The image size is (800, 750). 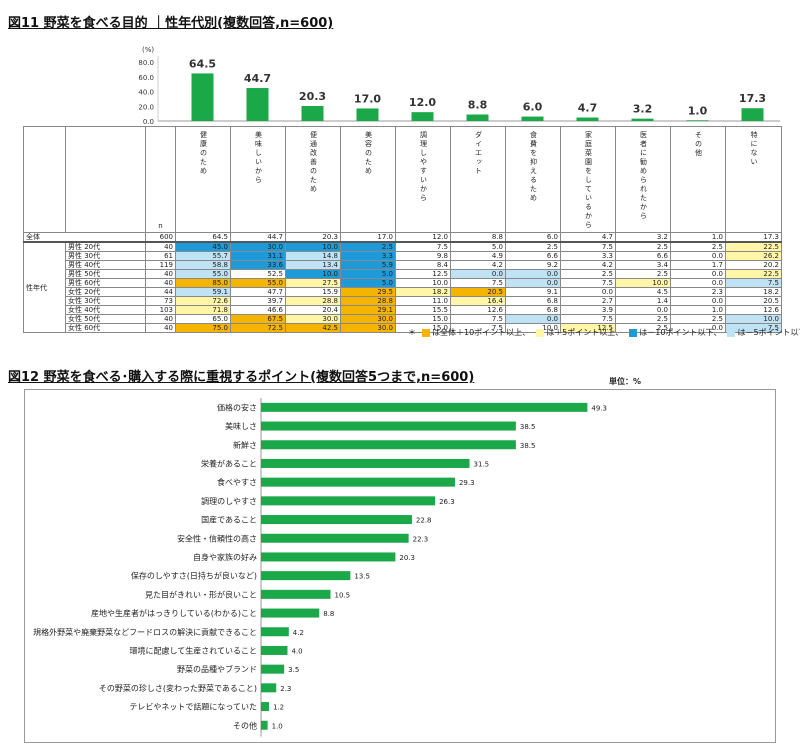 What do you see at coordinates (753, 256) in the screenshot?
I see `table-cell: 26.2` at bounding box center [753, 256].